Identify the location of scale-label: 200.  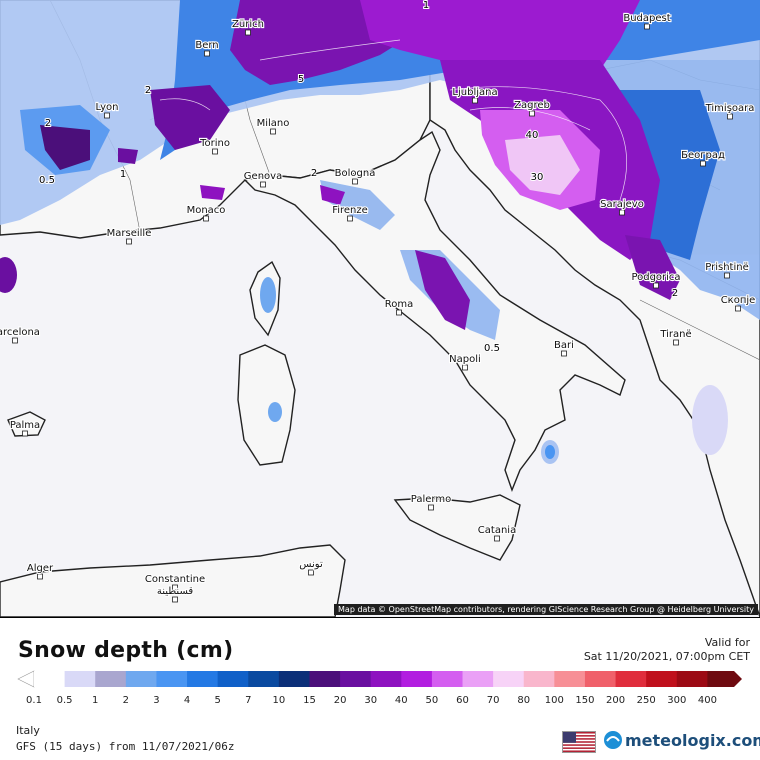
(615, 700).